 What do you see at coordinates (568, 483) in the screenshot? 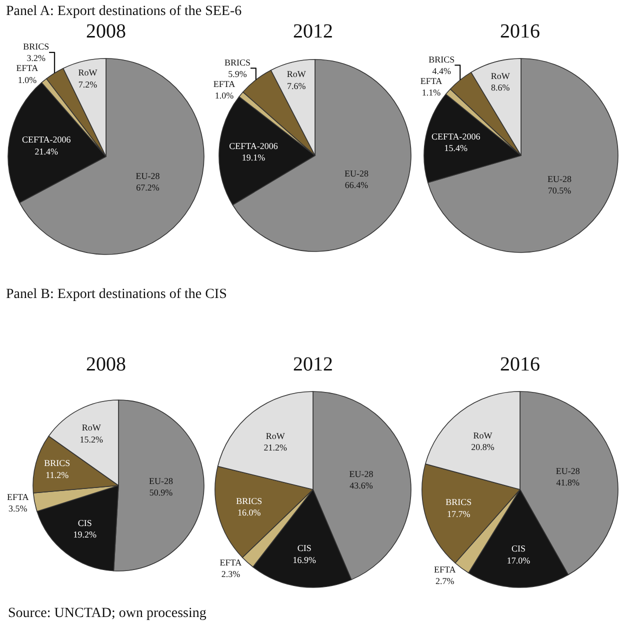
I see `data-label: 41.8%` at bounding box center [568, 483].